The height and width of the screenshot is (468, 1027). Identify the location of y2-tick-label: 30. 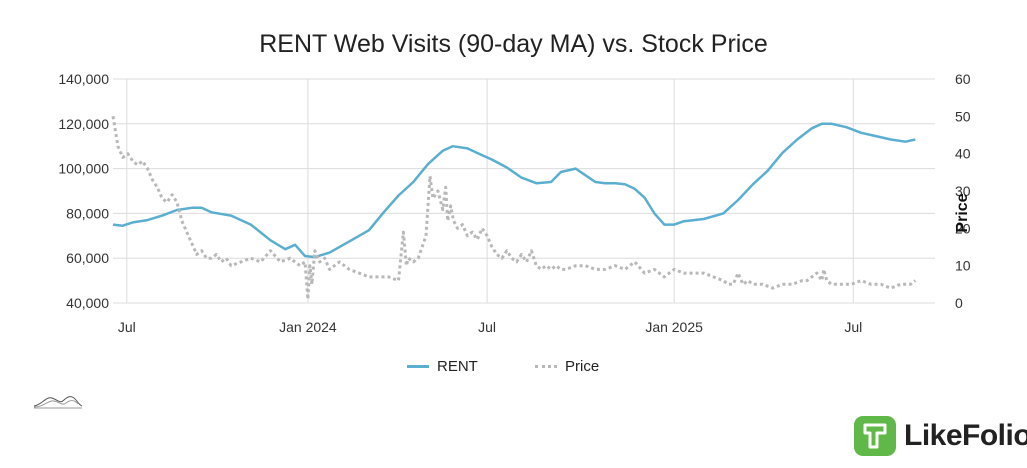
(963, 191).